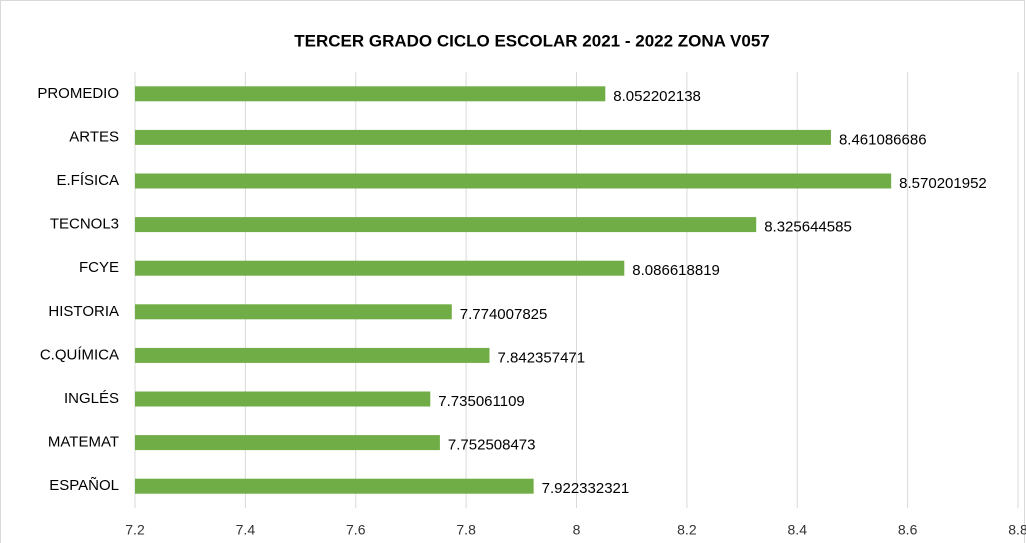 This screenshot has width=1026, height=543. Describe the element at coordinates (542, 357) in the screenshot. I see `value-label: 7.842357471` at that location.